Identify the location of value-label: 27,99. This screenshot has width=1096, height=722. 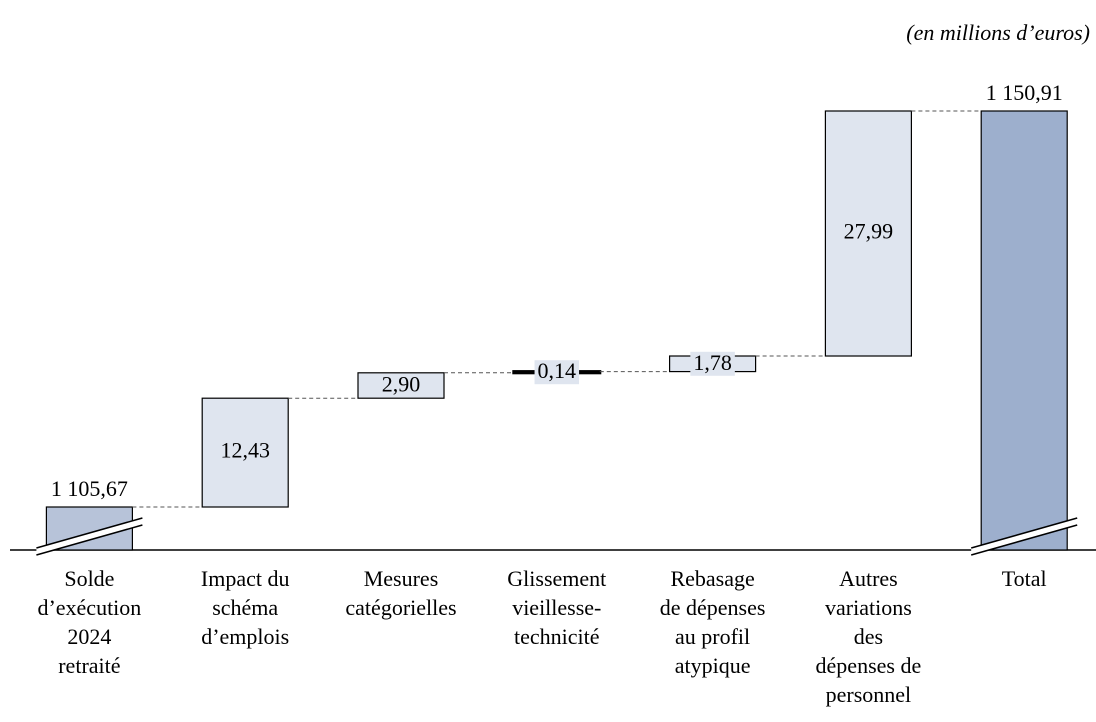
(869, 231).